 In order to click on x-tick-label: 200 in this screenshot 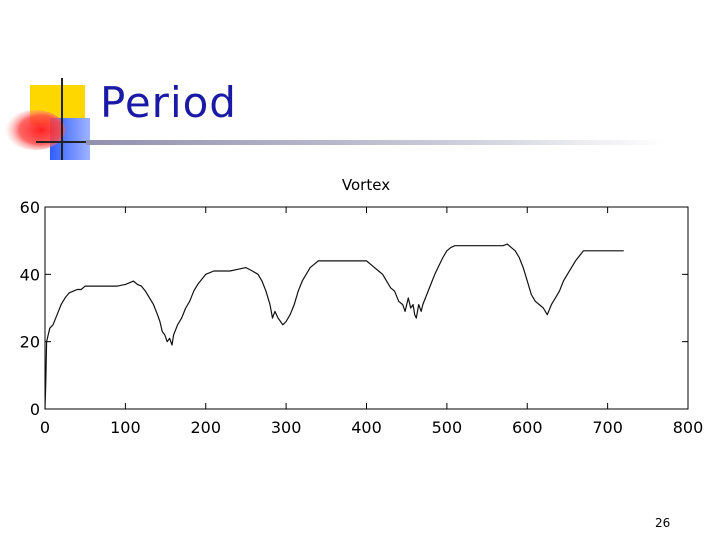, I will do `click(205, 427)`.